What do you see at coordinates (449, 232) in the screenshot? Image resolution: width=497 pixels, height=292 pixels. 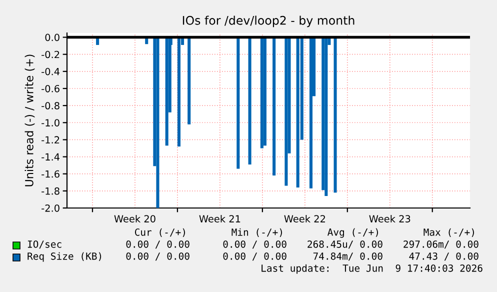 I see `text: Max (-/+)` at bounding box center [449, 232].